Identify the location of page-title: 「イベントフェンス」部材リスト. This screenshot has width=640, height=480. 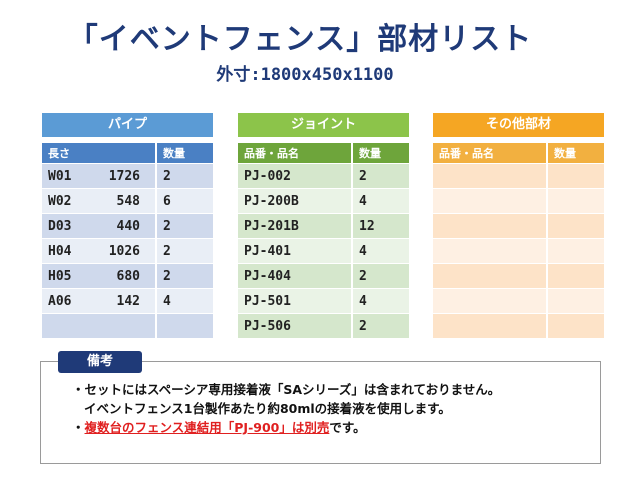
(300, 39).